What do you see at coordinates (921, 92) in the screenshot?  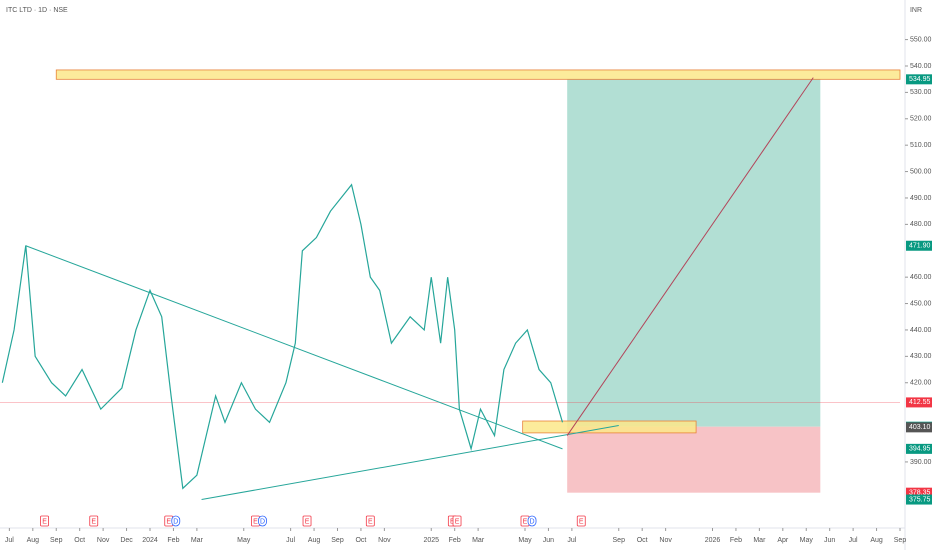 I see `y-tick-label: 530.00` at bounding box center [921, 92].